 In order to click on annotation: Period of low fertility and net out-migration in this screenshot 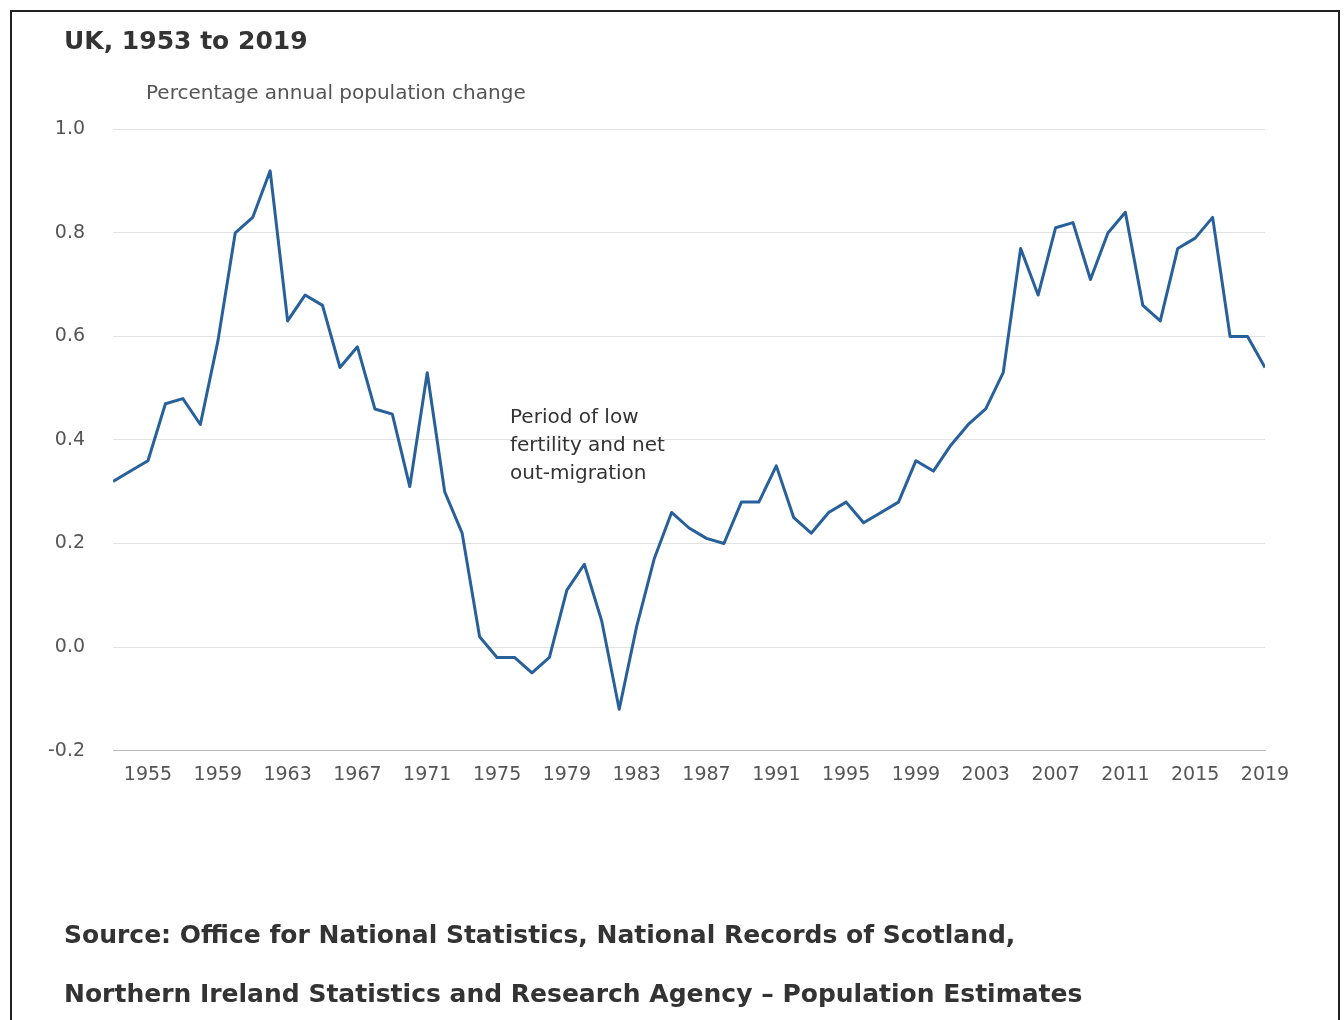, I will do `click(587, 444)`.